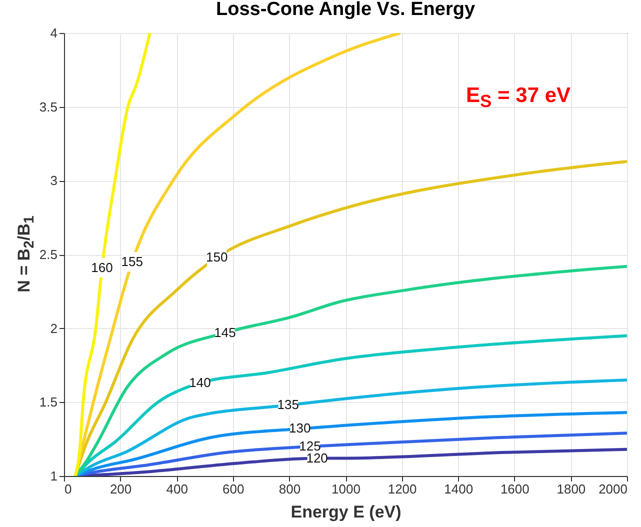  What do you see at coordinates (54, 328) in the screenshot?
I see `y-tick-label: 2` at bounding box center [54, 328].